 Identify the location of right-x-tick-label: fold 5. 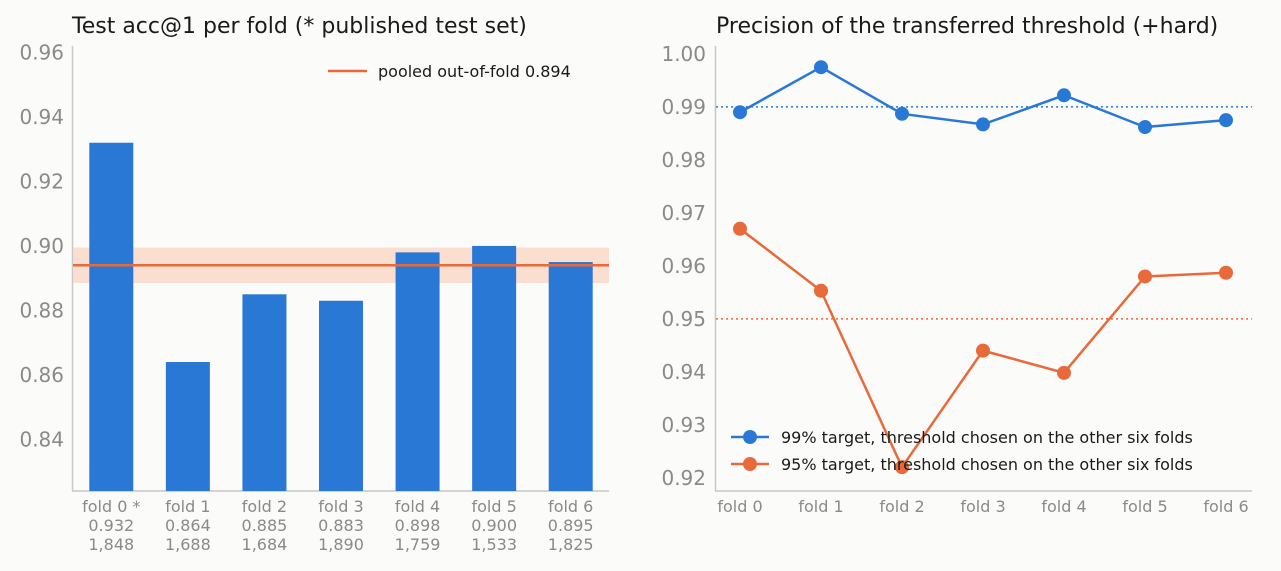
(1144, 506).